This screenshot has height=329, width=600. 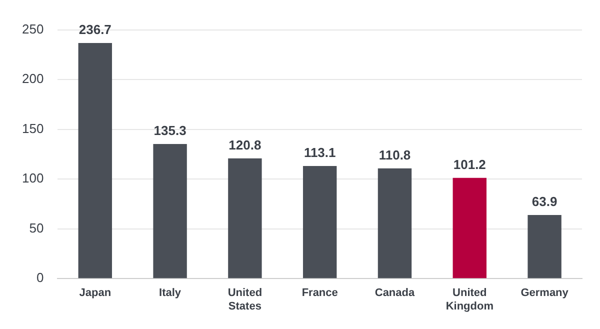 I want to click on data-label: 135.3, so click(x=170, y=130).